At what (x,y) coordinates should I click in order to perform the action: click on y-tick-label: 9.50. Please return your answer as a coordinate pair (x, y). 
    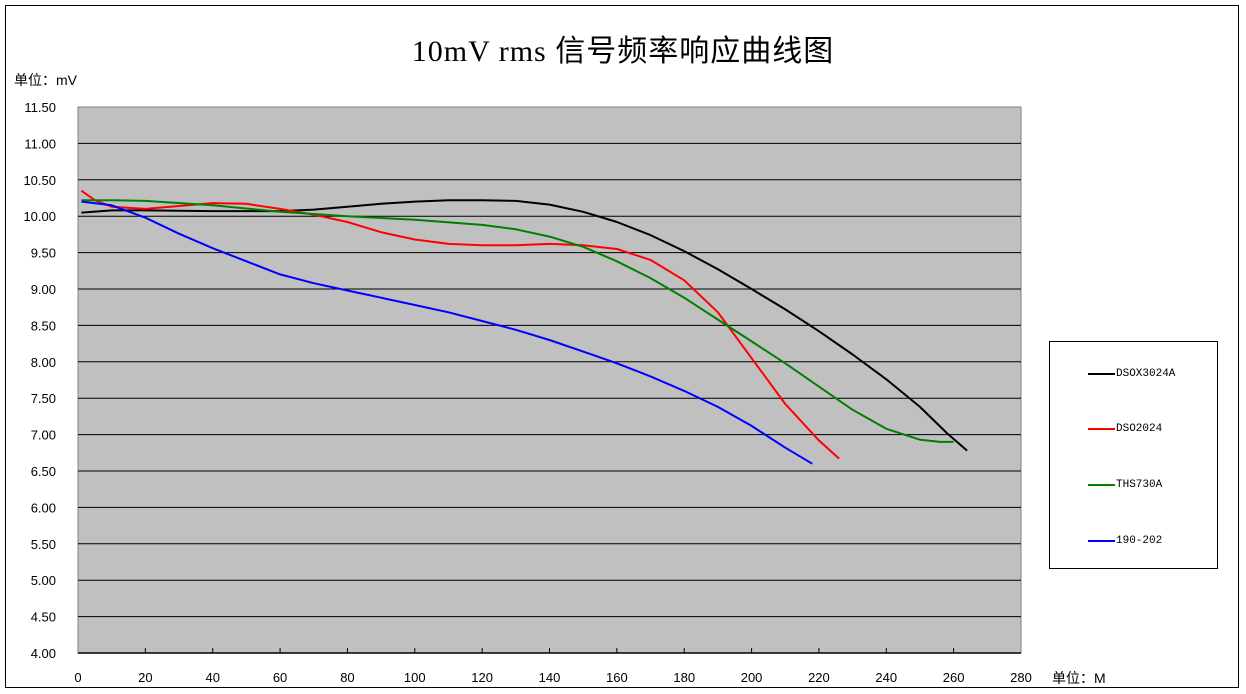
    Looking at the image, I should click on (43, 253).